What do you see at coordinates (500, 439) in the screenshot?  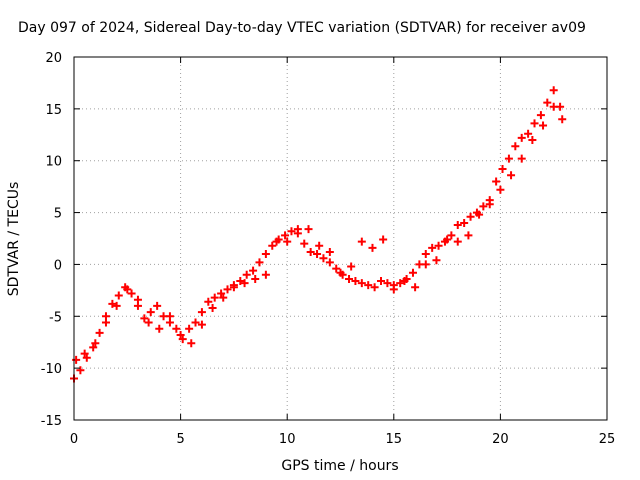 I see `x-tick-label: 20` at bounding box center [500, 439].